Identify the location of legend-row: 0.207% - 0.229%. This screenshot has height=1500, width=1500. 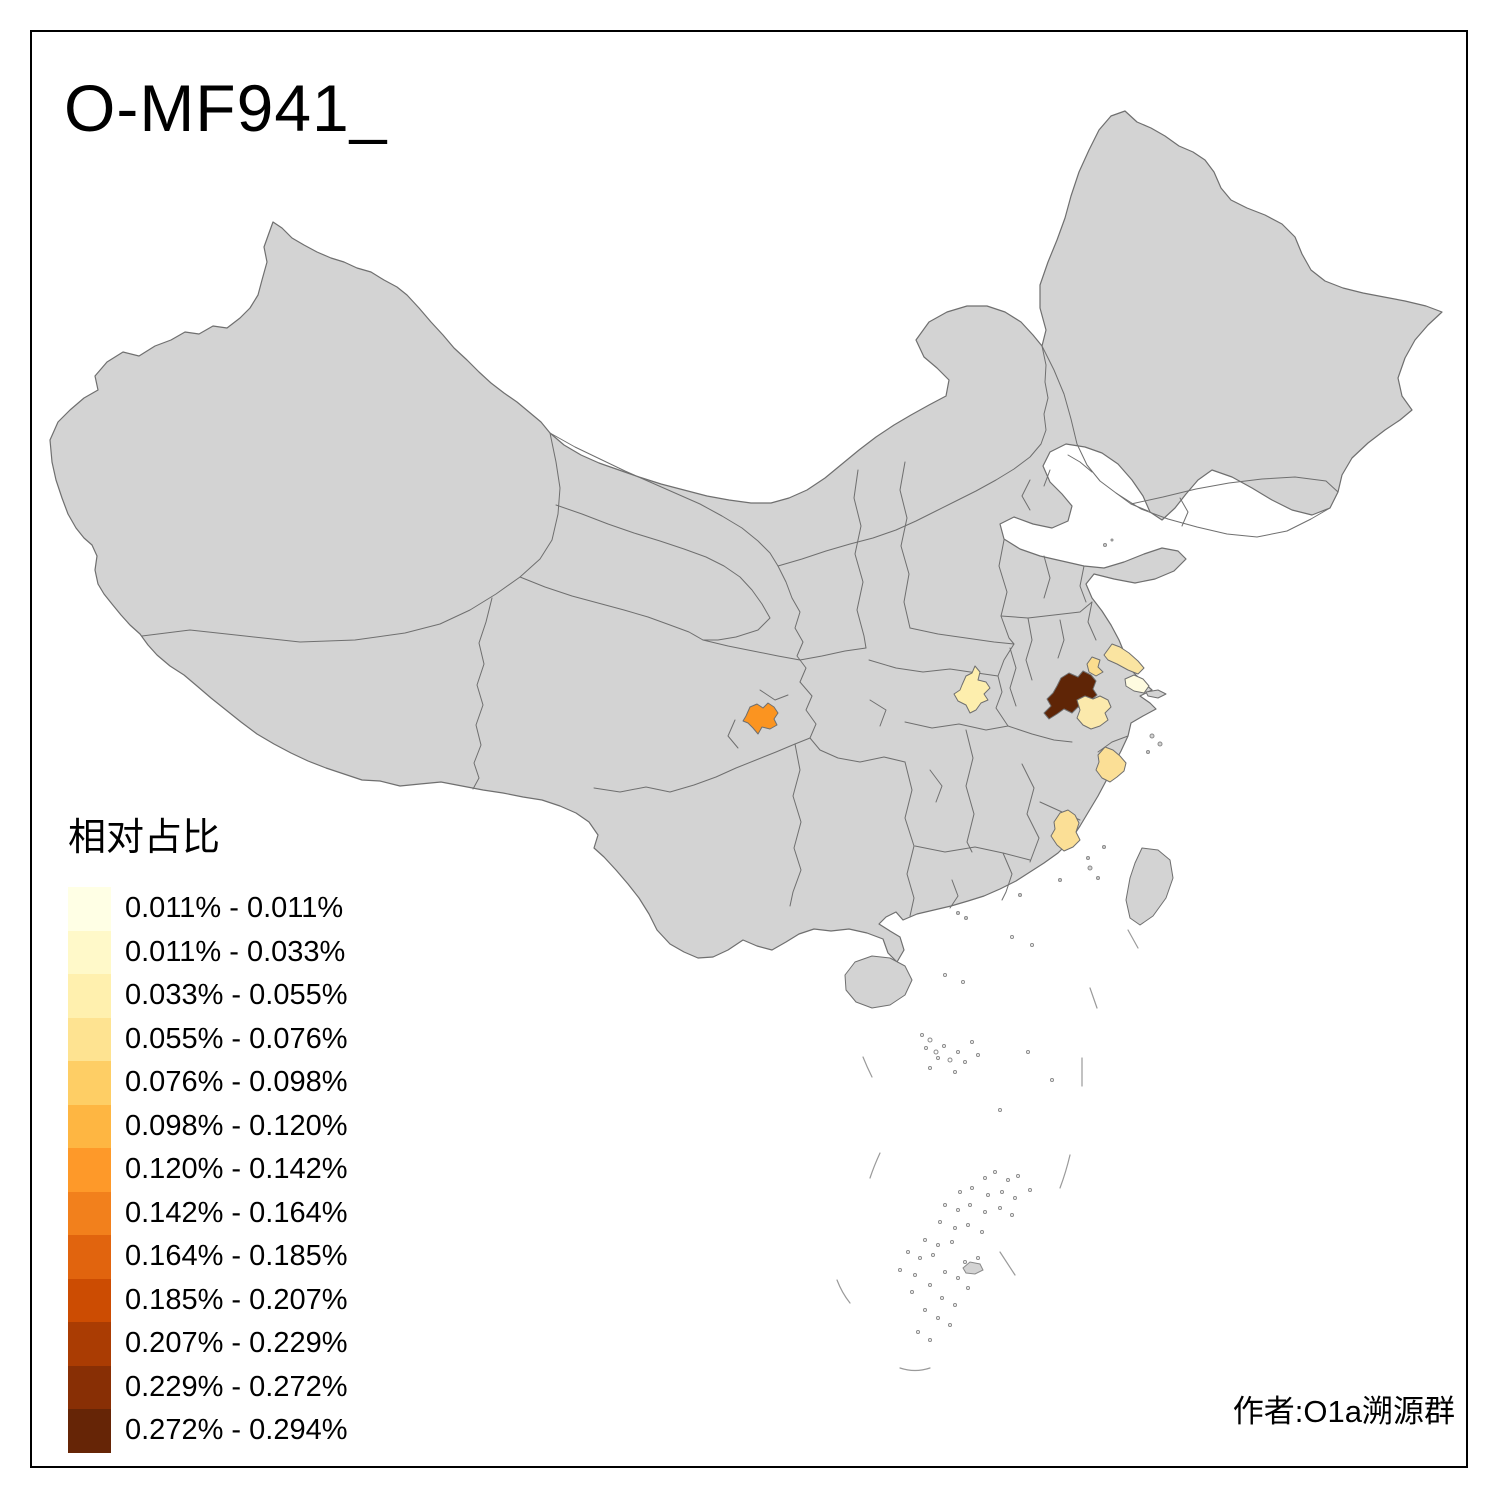
(207, 1344).